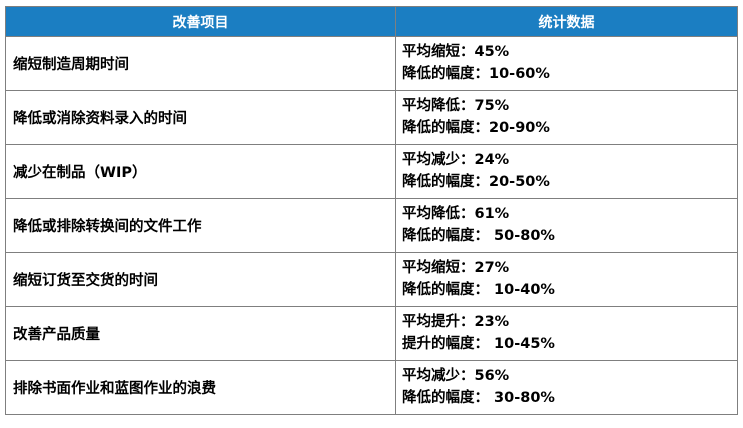 The height and width of the screenshot is (428, 743). Describe the element at coordinates (476, 182) in the screenshot. I see `stat-line-2: 降低的幅度：20-50%` at that location.